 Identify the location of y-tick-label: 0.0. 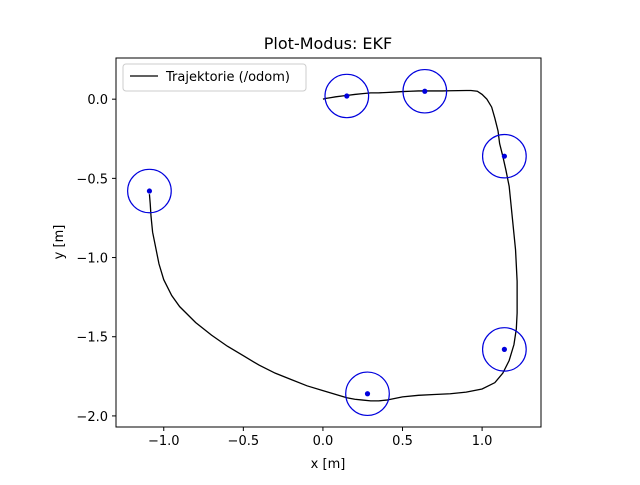
(97, 100).